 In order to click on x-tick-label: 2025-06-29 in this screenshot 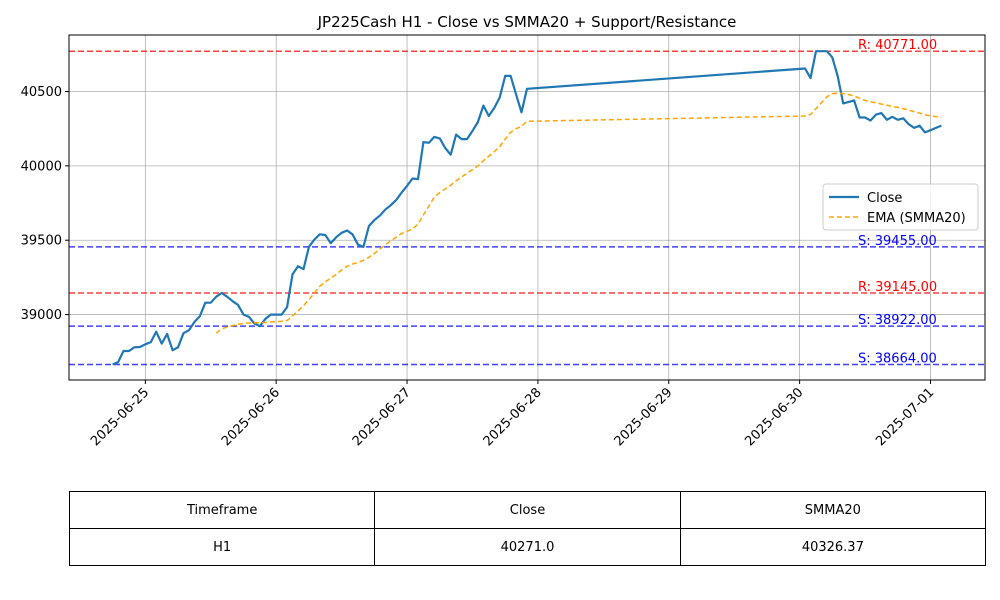, I will do `click(644, 417)`.